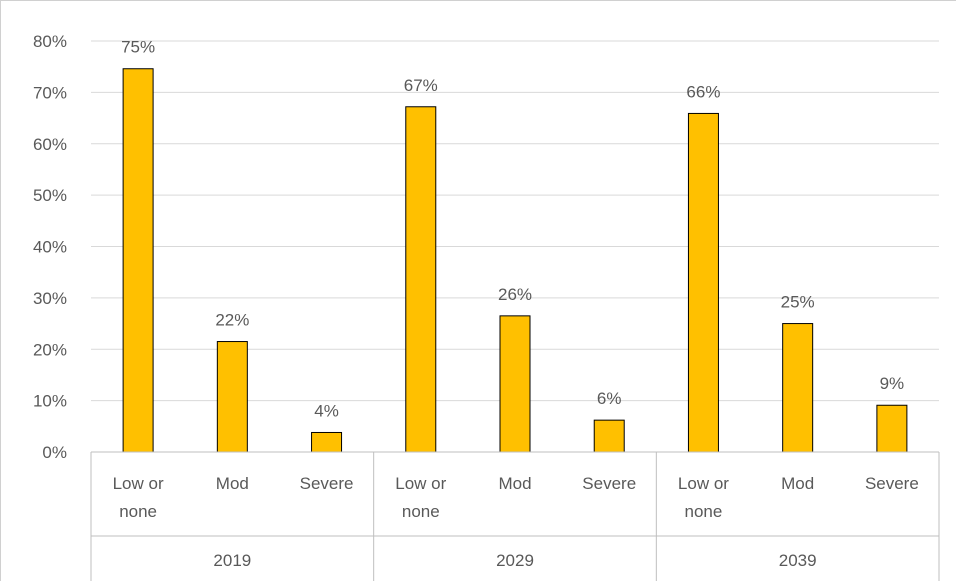  I want to click on data-label: 67%, so click(421, 85).